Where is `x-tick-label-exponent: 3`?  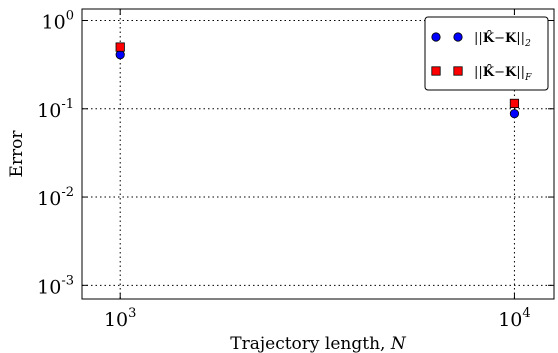 x-tick-label-exponent: 3 is located at coordinates (132, 313).